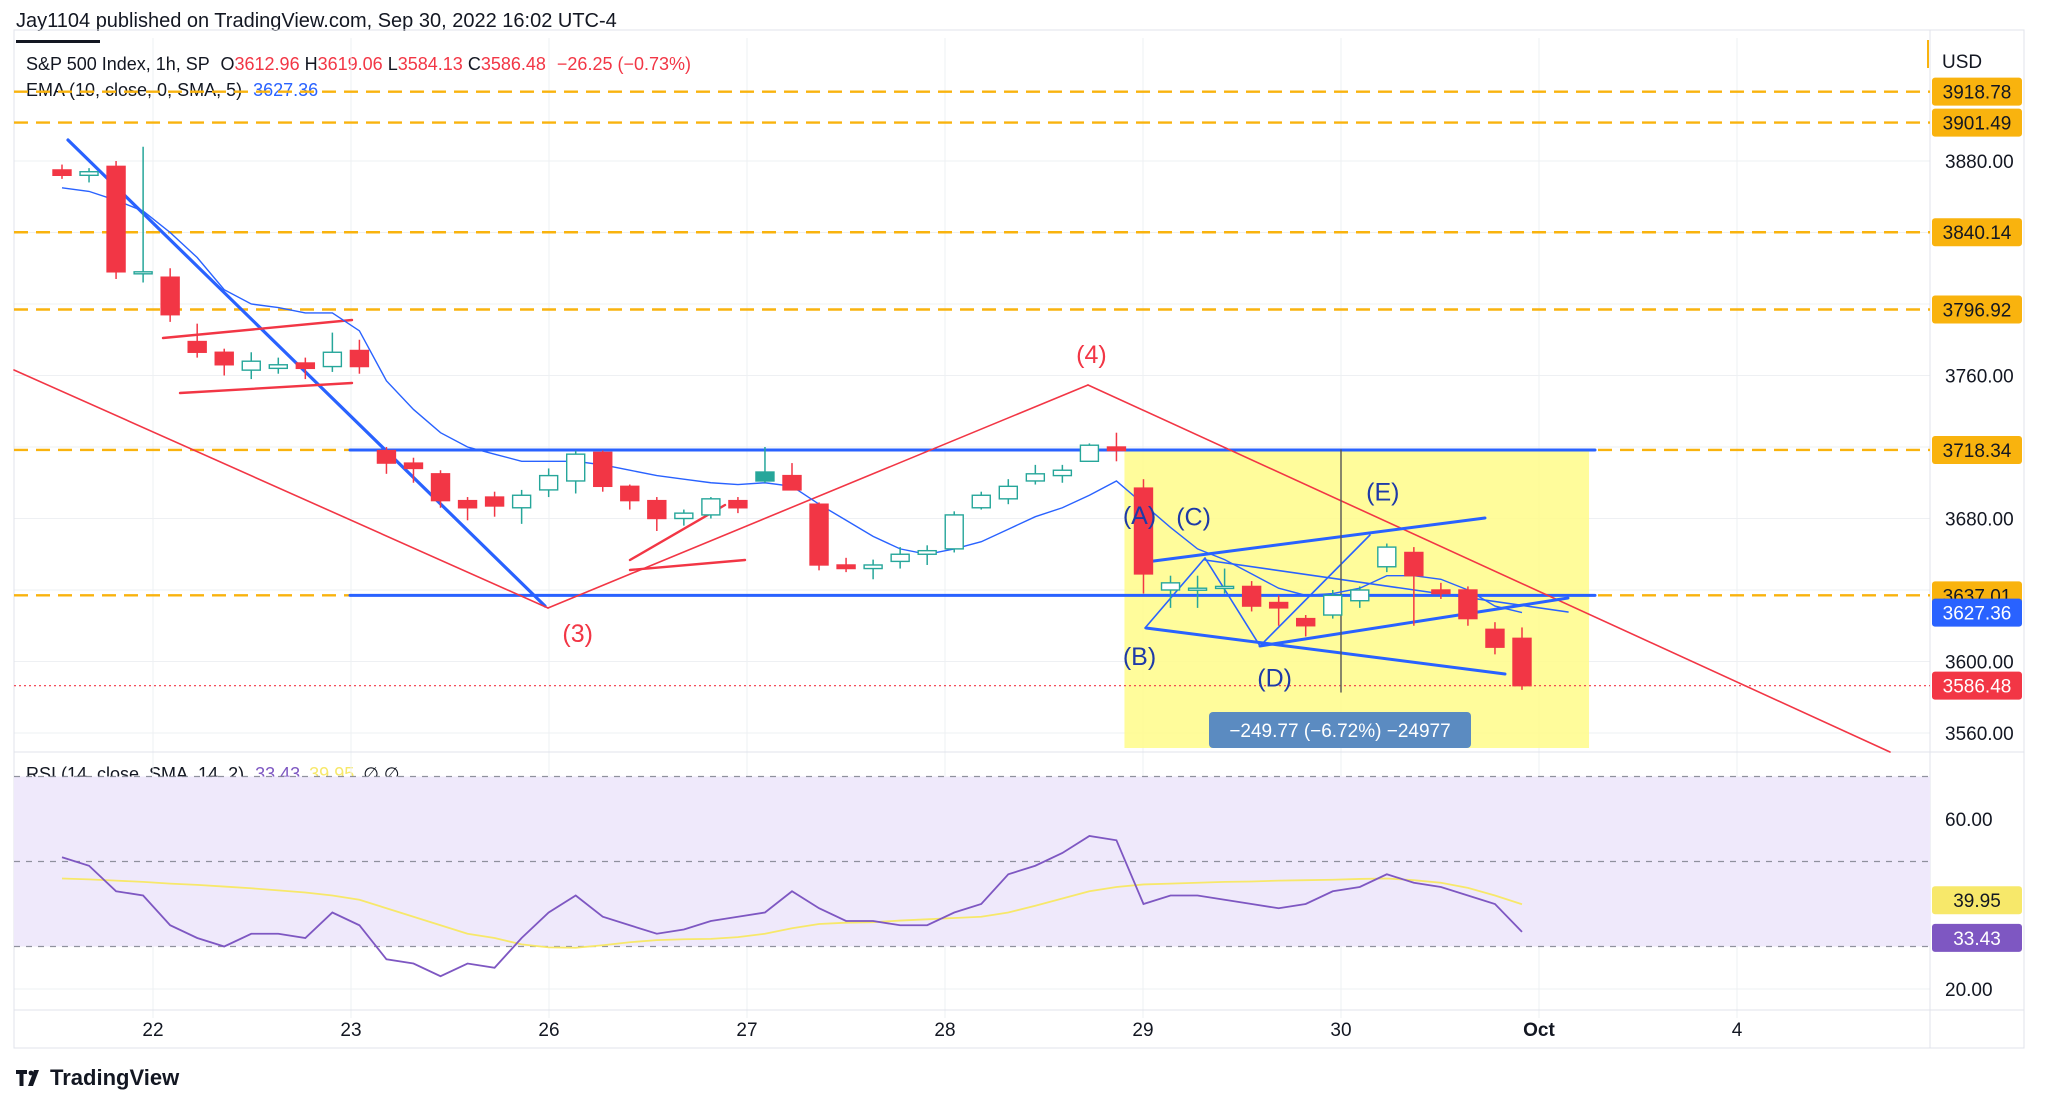  What do you see at coordinates (624, 64) in the screenshot?
I see `change-value: −26.25 (−0.73%)` at bounding box center [624, 64].